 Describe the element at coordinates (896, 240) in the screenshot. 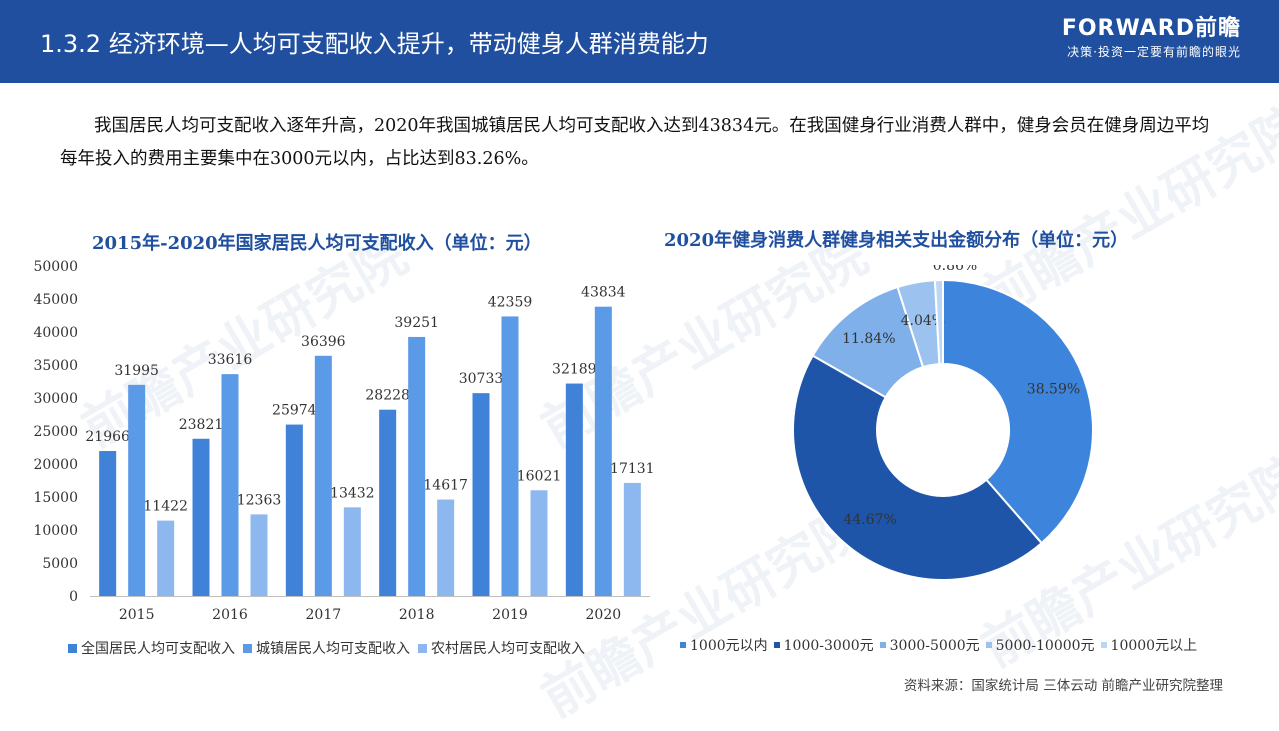

I see `pie-chart-title: 2020年健身消费人群健身相关支出金额分布（单位：元）` at that location.